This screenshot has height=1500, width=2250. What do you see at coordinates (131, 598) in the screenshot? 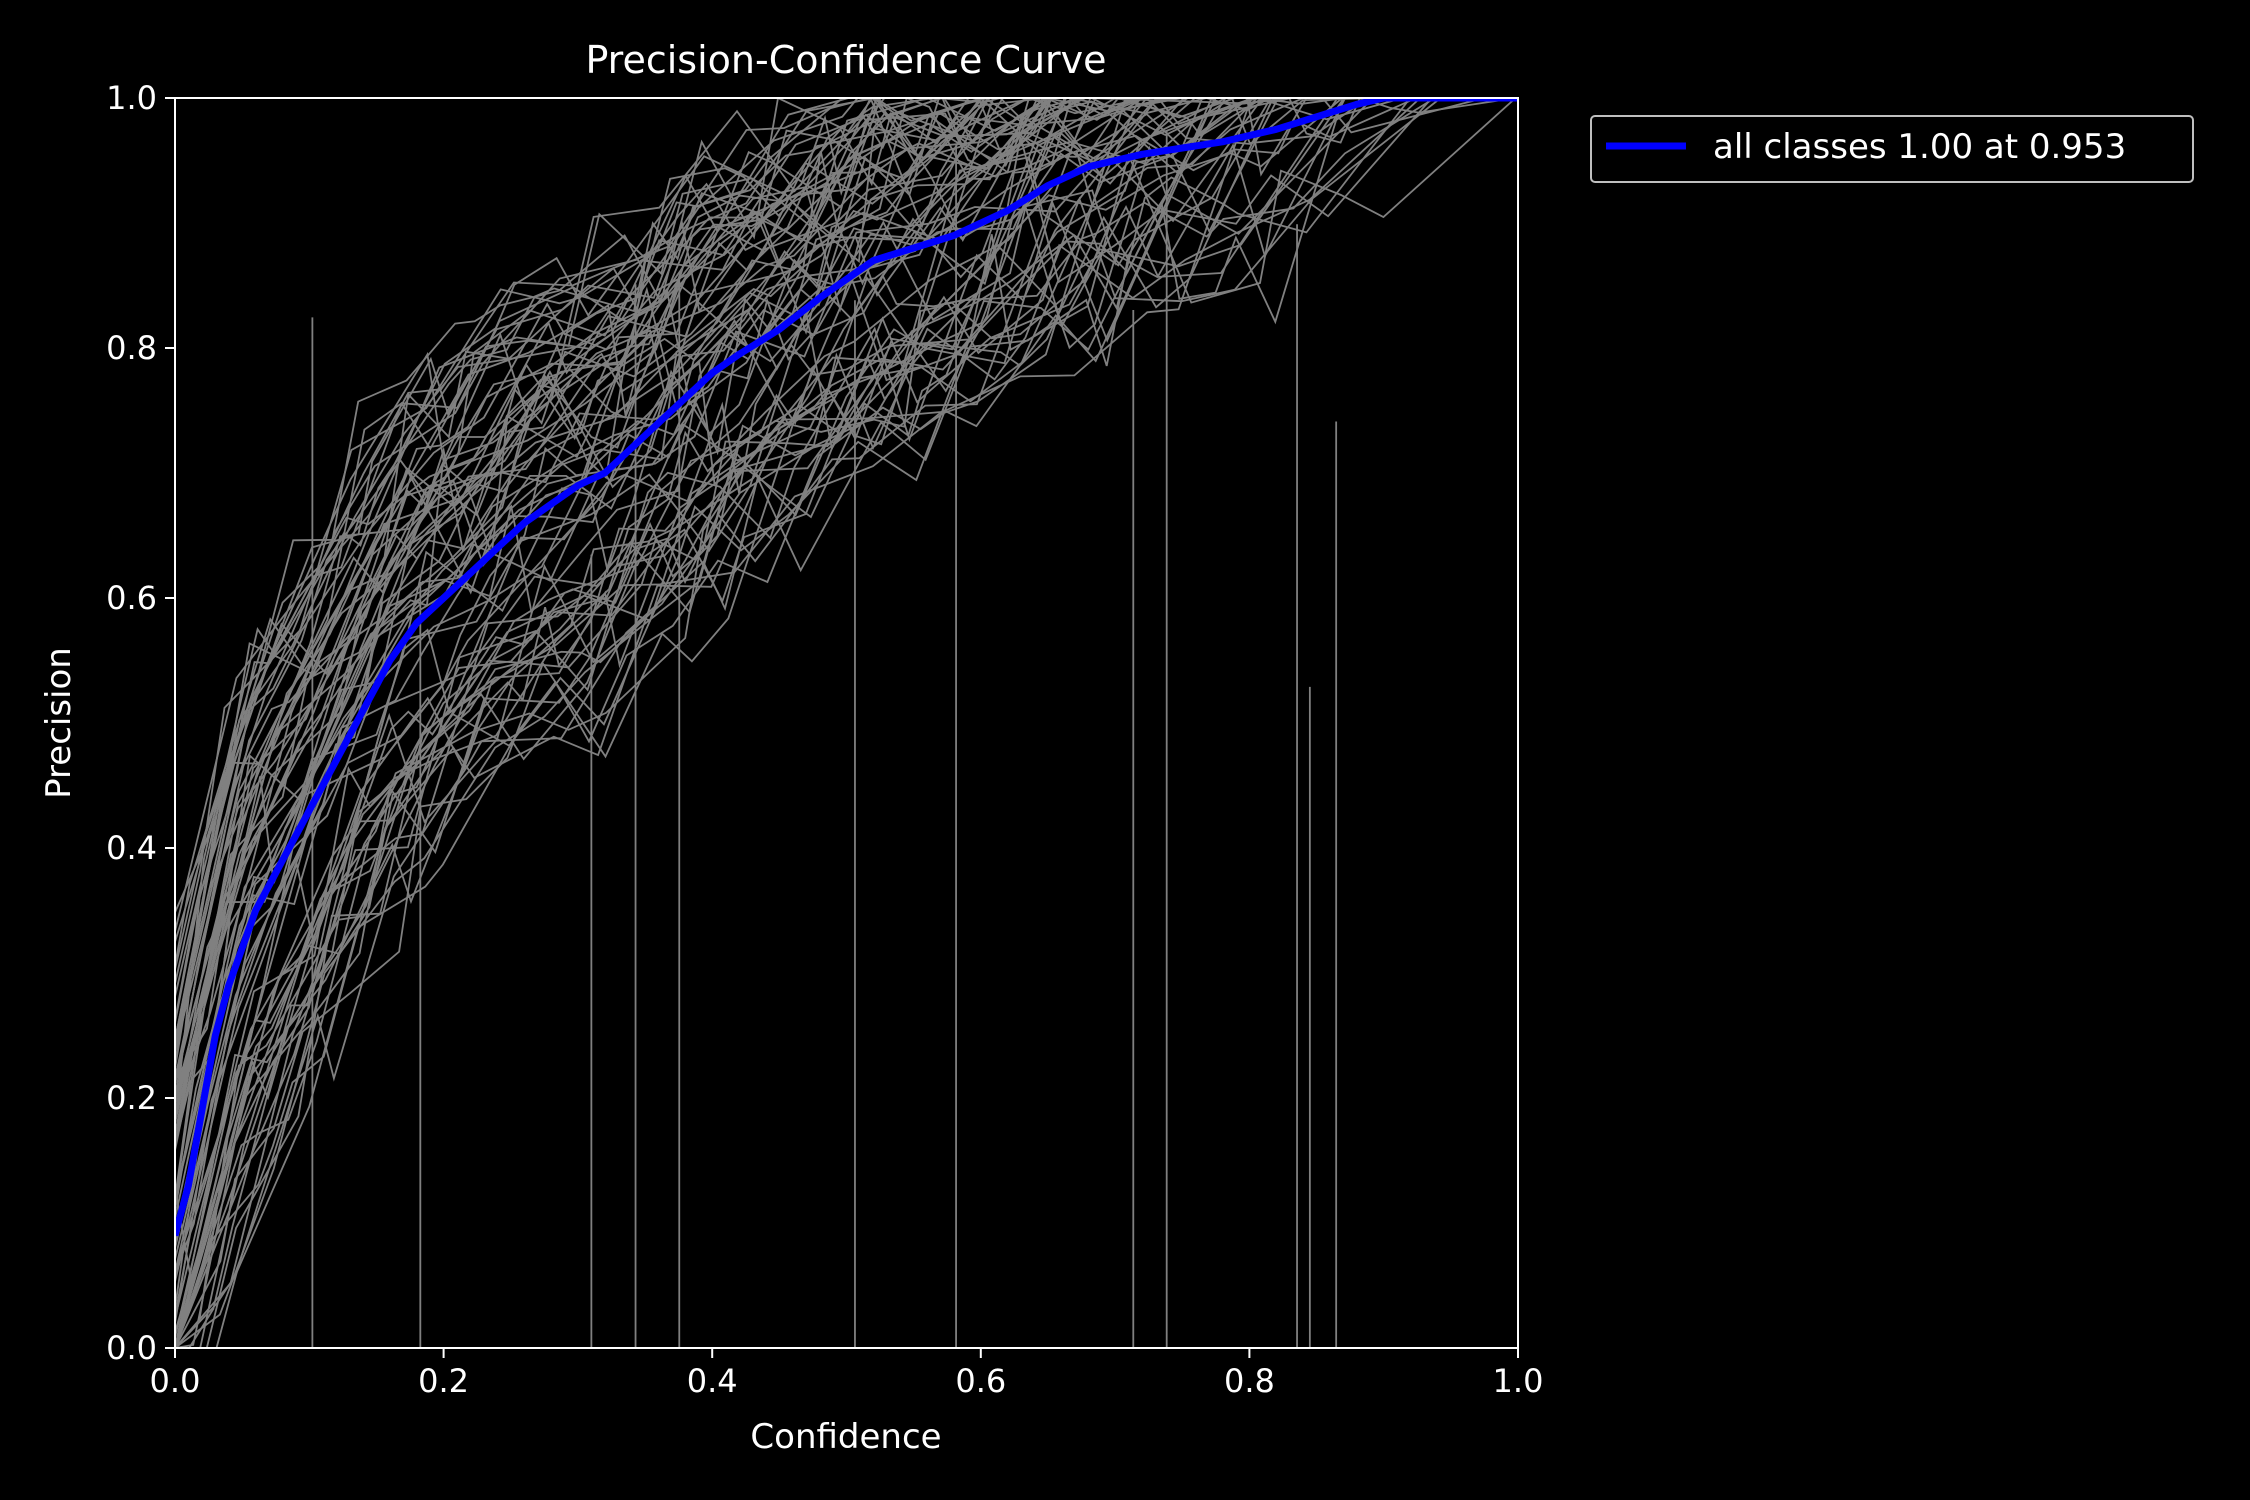
I see `y-tick-label: 0.6` at bounding box center [131, 598].